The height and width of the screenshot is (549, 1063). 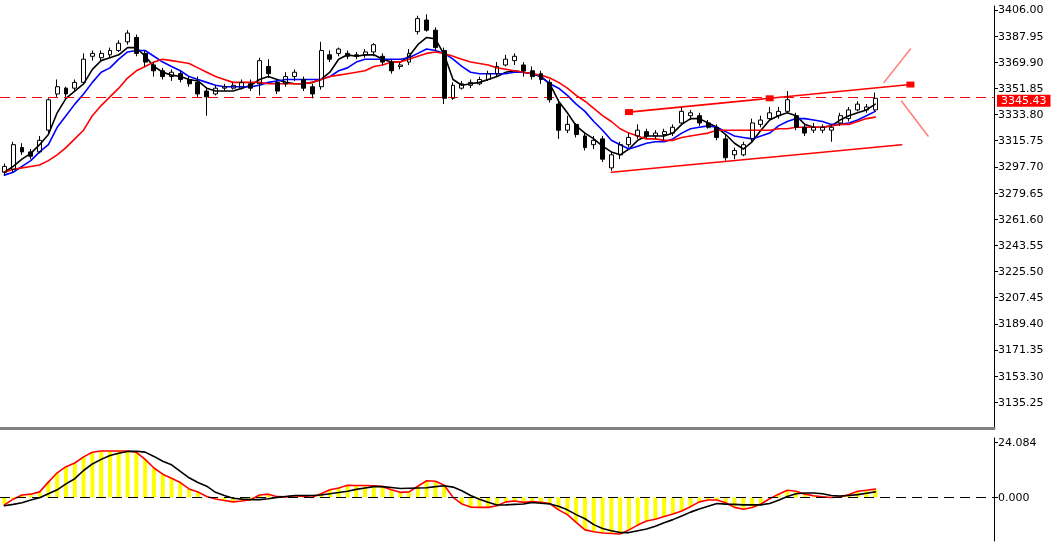 I want to click on y-tick-label: 3315.75, so click(x=1021, y=141).